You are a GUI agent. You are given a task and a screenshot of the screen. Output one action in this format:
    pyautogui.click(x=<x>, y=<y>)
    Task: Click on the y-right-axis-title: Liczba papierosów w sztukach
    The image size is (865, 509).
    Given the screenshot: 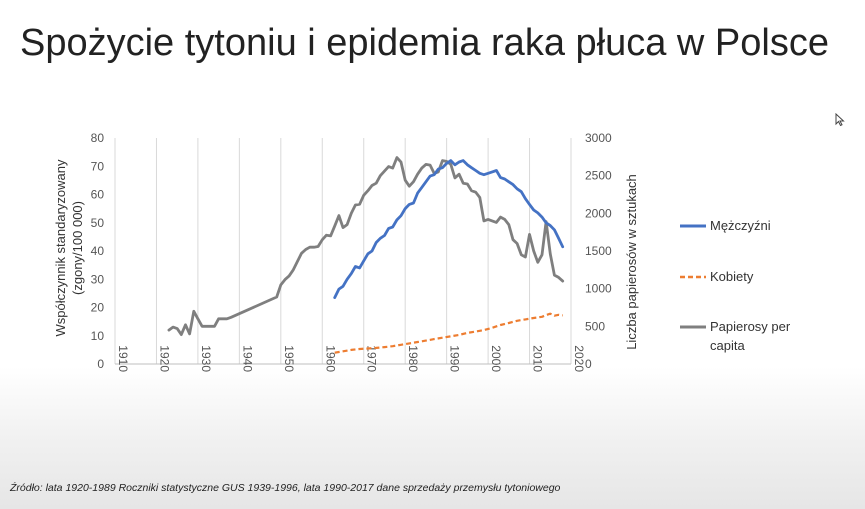 What is the action you would take?
    pyautogui.click(x=631, y=262)
    